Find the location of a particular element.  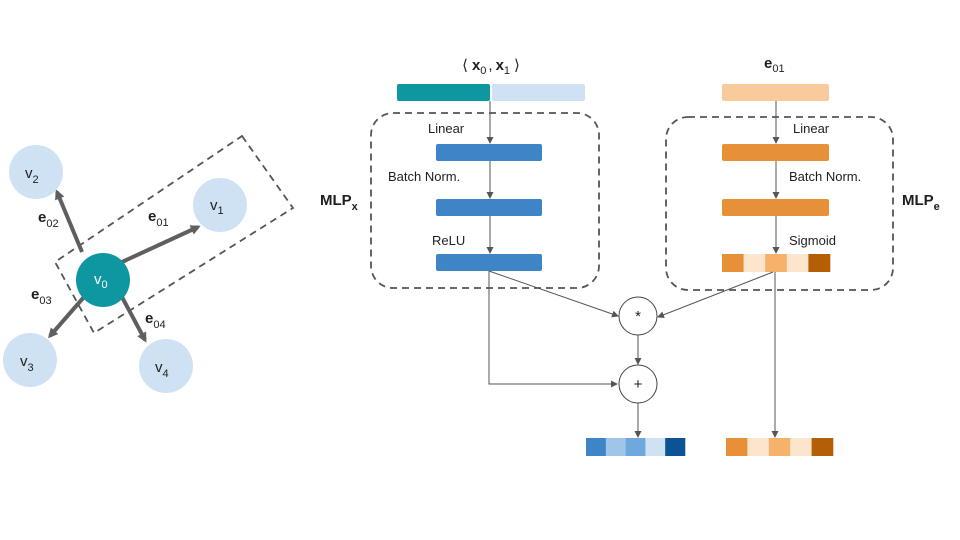

mlp-x-relu-block is located at coordinates (489, 262).